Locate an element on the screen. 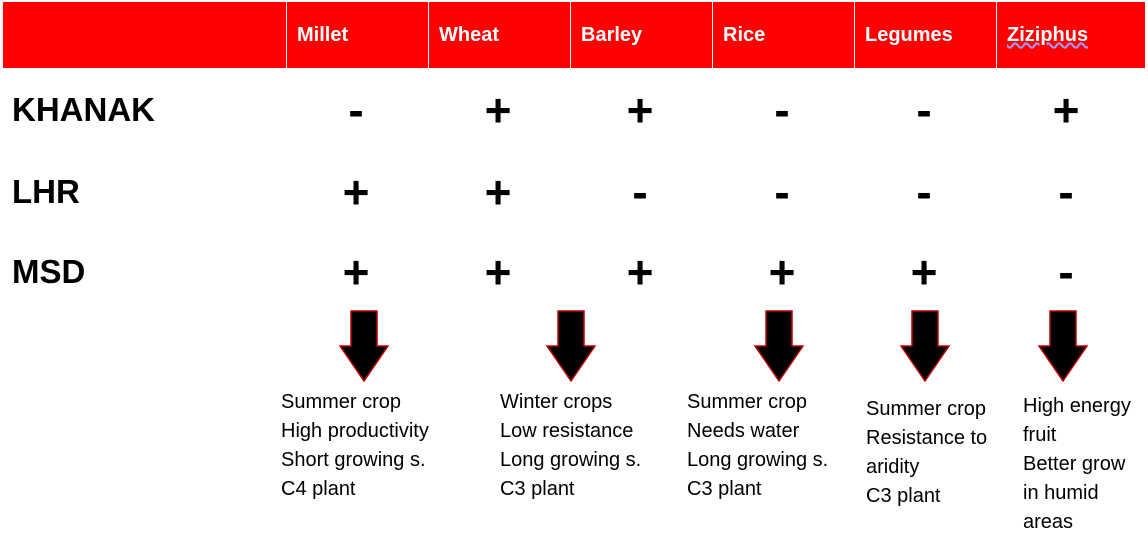  note-line: C4 plant is located at coordinates (318, 489).